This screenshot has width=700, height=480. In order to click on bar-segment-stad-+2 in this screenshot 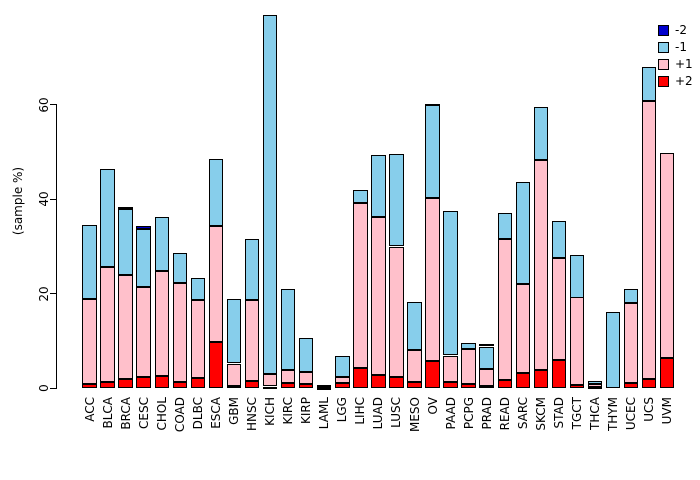, I will do `click(559, 374)`.